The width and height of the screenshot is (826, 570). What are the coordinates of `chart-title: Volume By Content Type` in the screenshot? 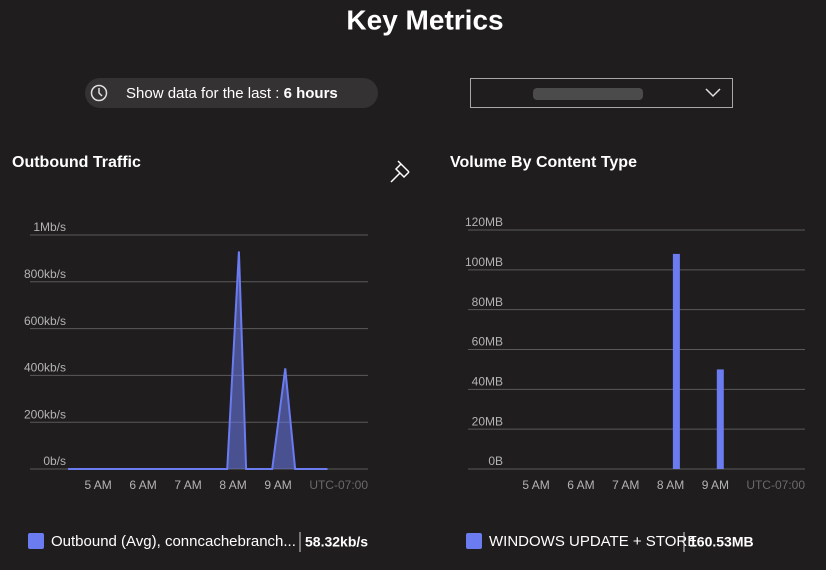 It's located at (543, 162).